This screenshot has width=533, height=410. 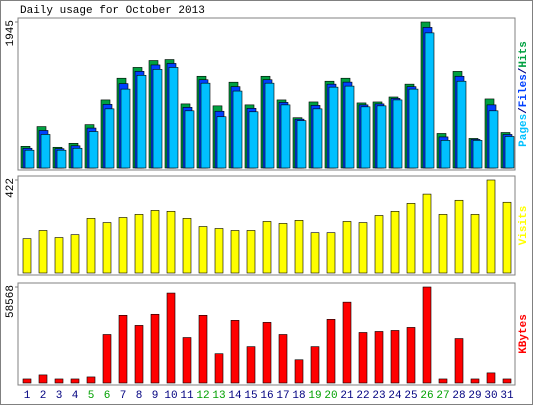 I want to click on x-tick-label: 20, so click(x=330, y=396).